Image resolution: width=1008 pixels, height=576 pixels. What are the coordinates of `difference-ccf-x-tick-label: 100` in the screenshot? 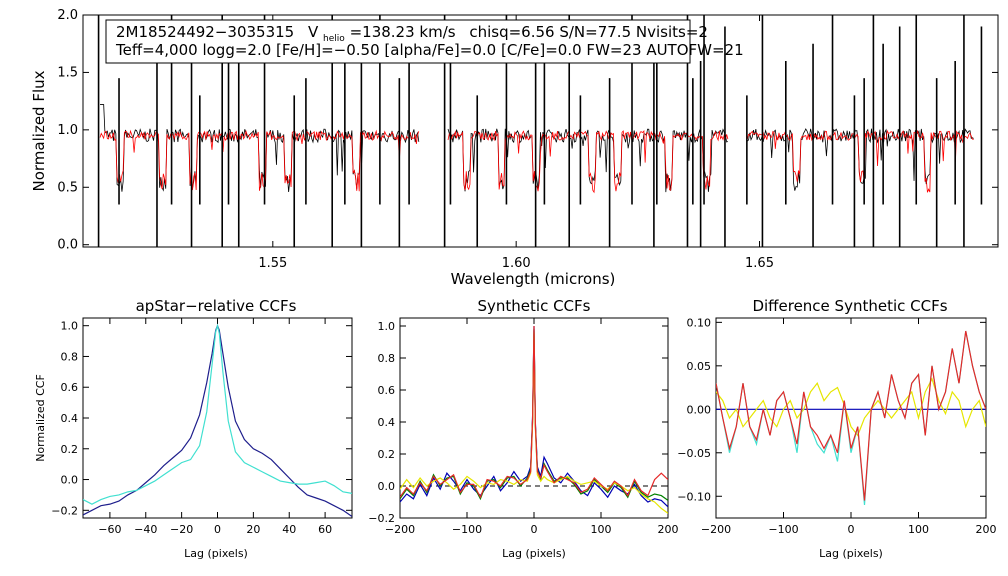 It's located at (918, 529).